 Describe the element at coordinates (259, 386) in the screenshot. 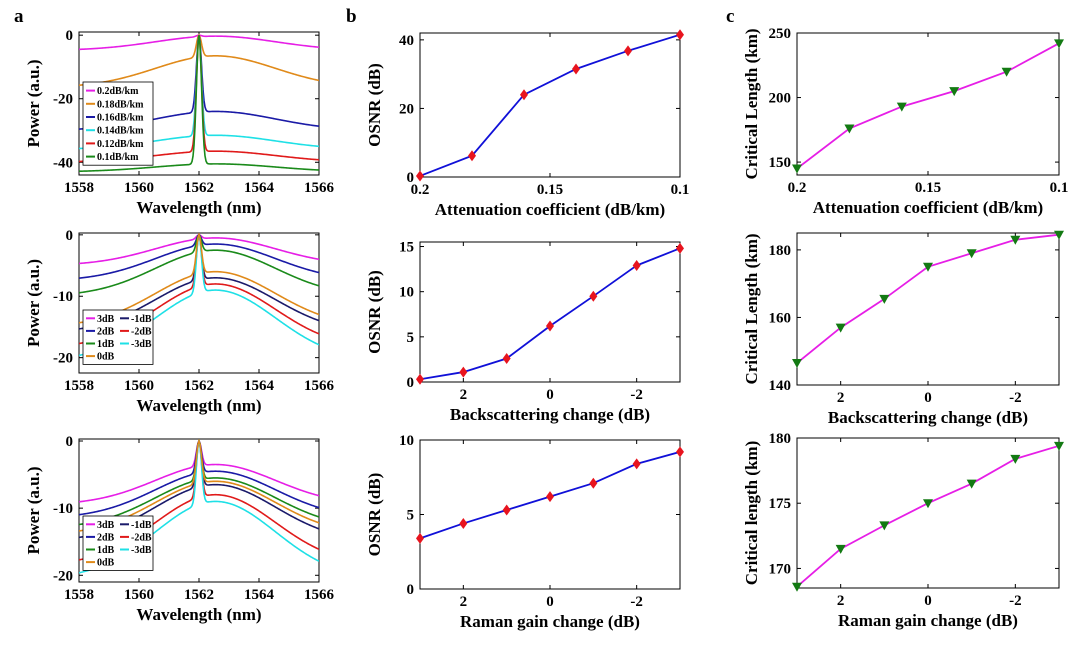

I see `x-tick-label: 1564` at that location.